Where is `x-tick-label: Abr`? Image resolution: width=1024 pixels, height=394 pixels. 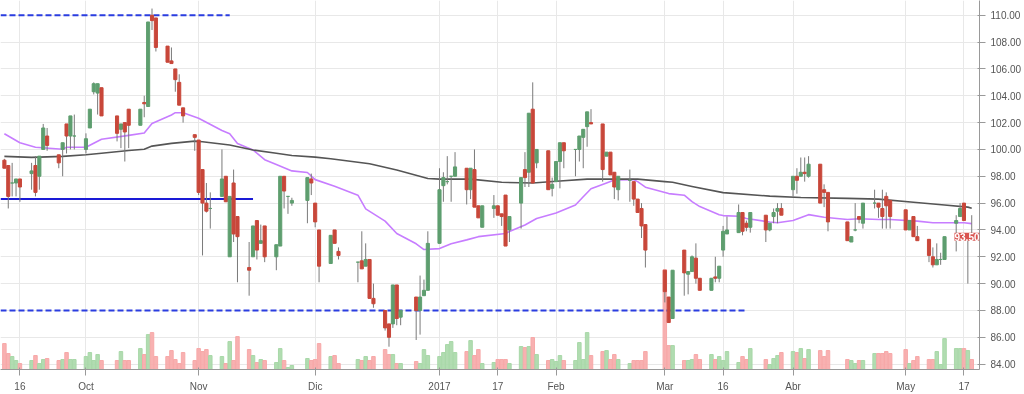 x-tick-label: Abr is located at coordinates (793, 386).